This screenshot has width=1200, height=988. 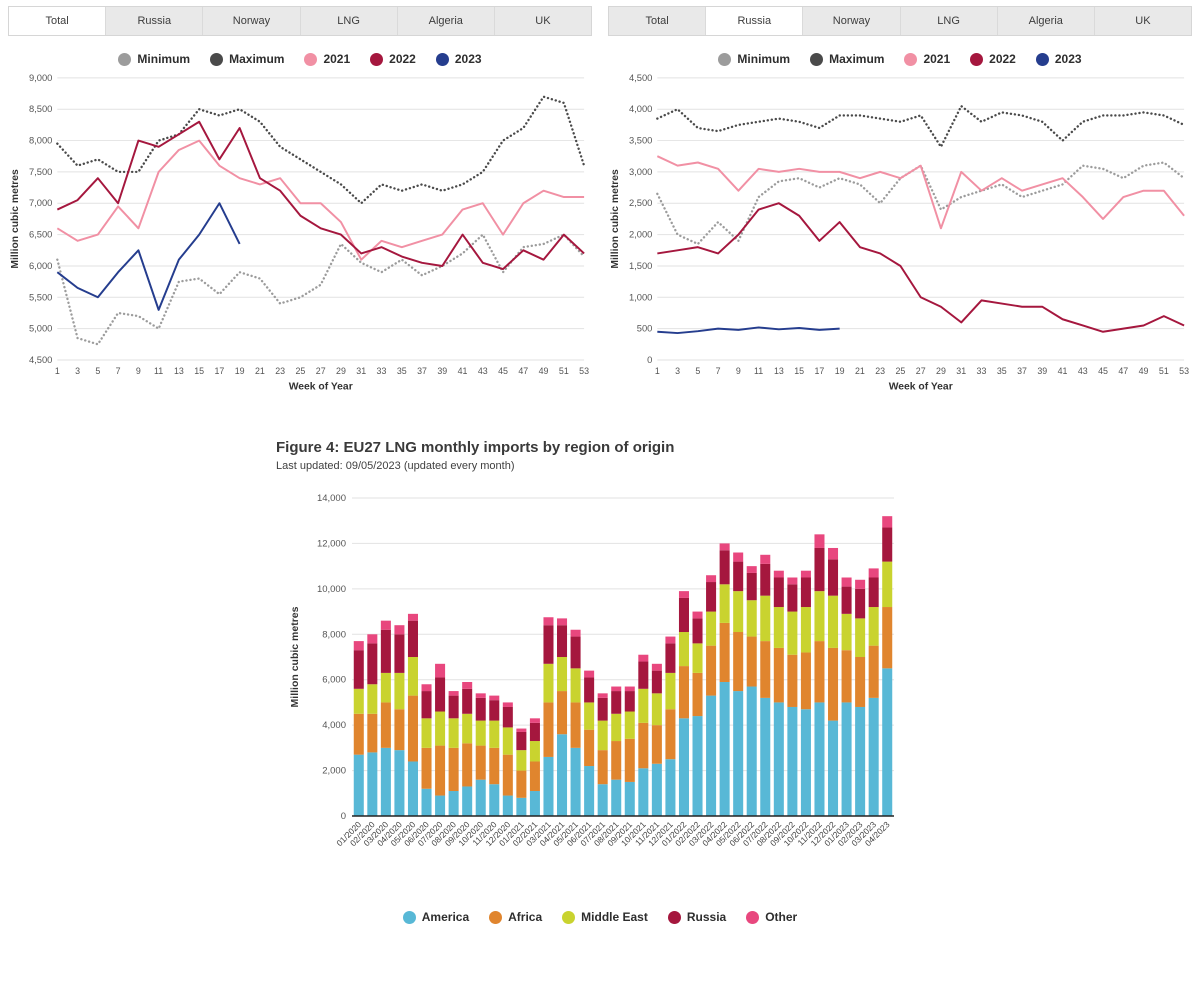 I want to click on legend-label: Africa, so click(x=525, y=917).